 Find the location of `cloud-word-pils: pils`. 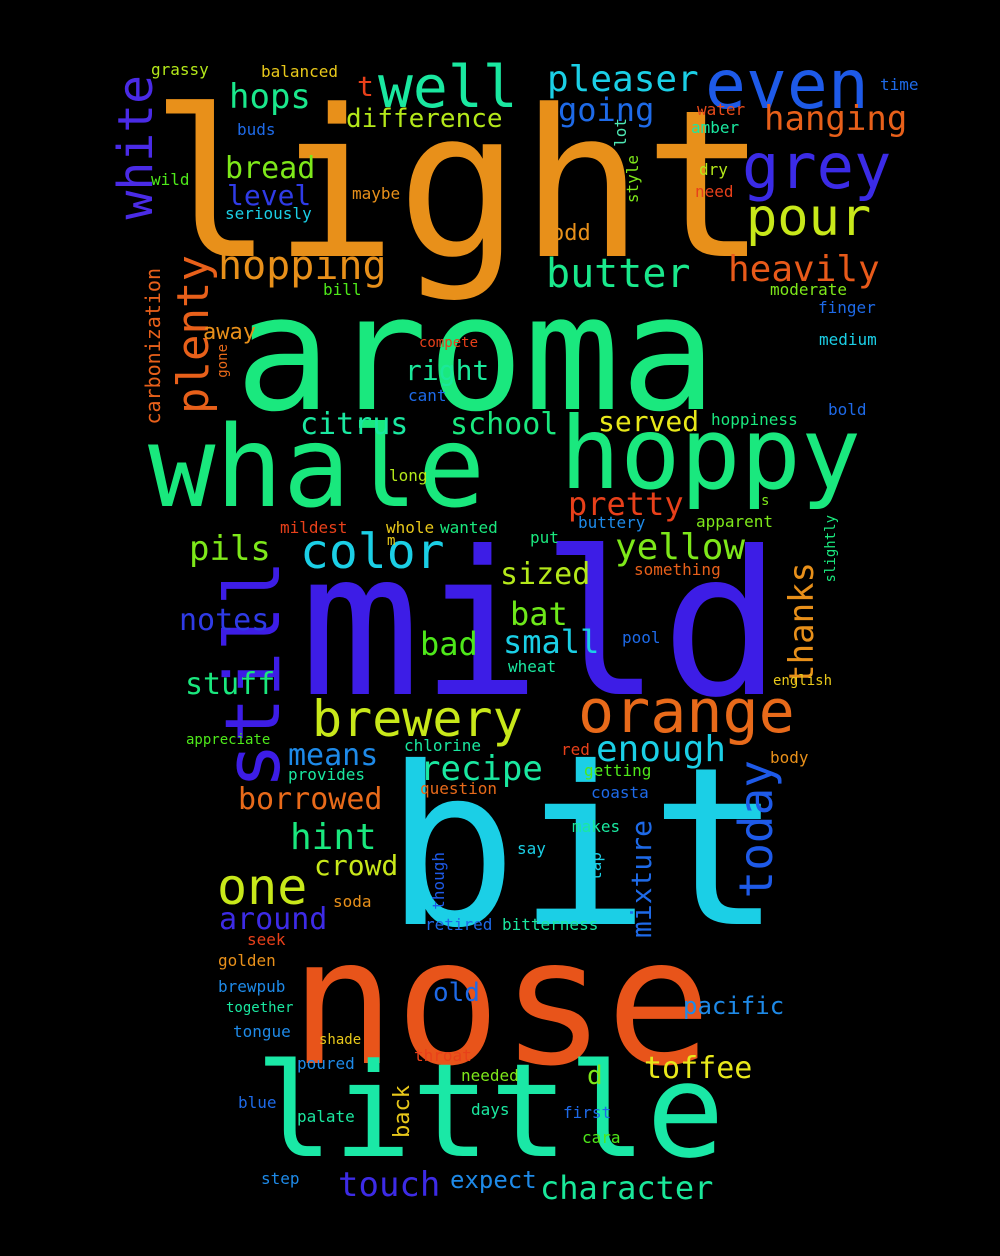

cloud-word-pils: pils is located at coordinates (230, 549).